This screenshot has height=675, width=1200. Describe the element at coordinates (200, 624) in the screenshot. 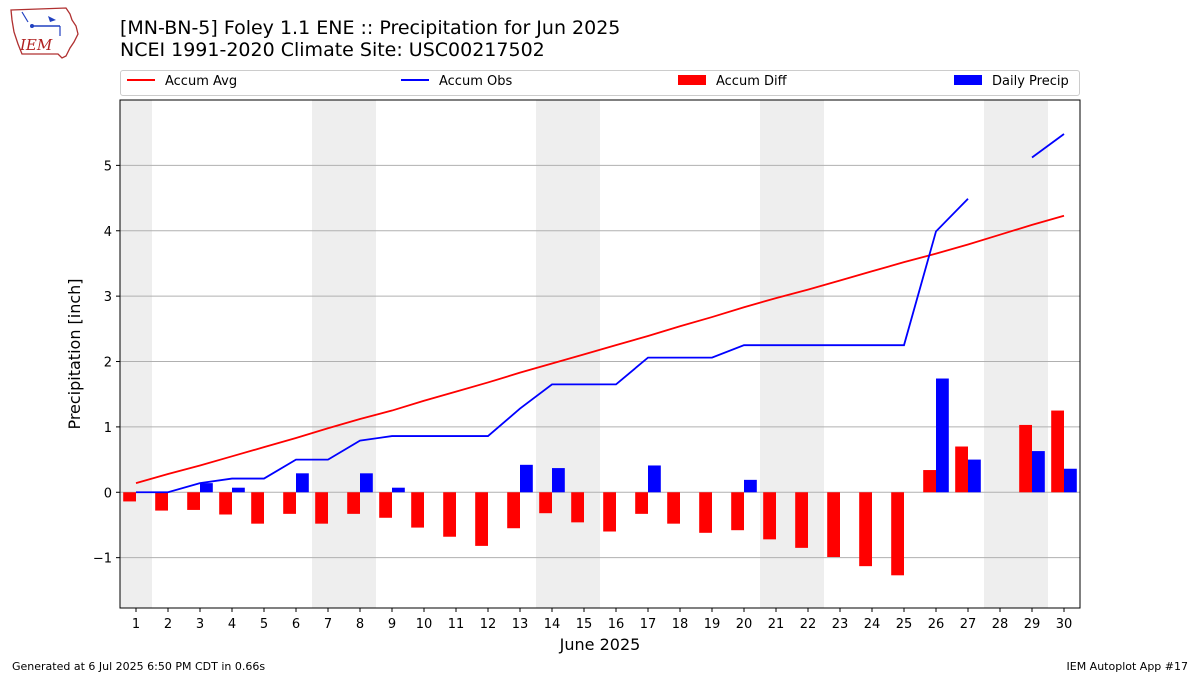

I see `x-tick-label: 3` at that location.